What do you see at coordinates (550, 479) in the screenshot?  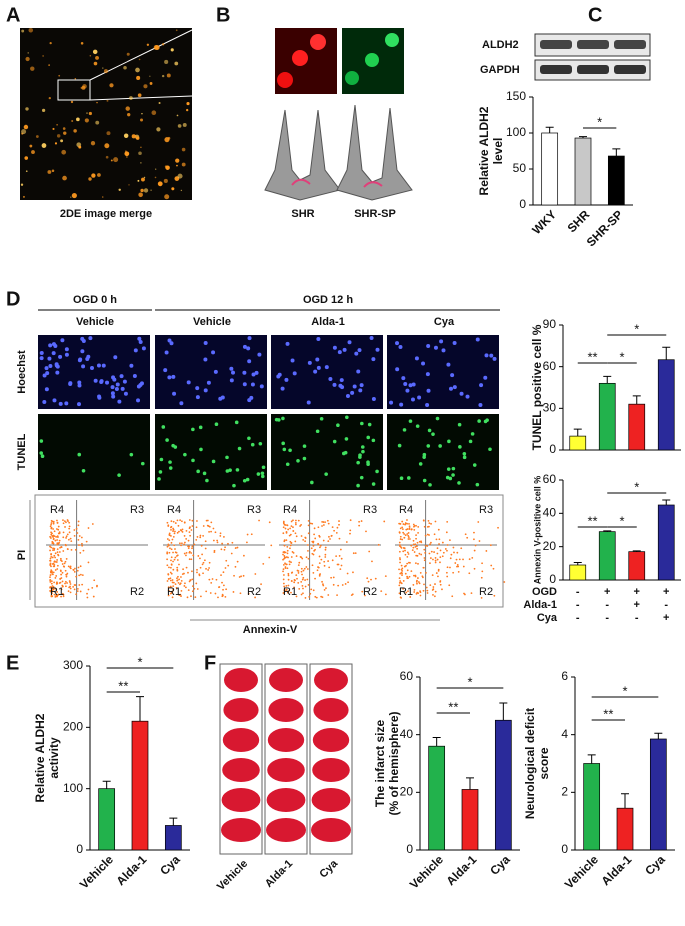 I see `y-tick-label: 60` at bounding box center [550, 479].